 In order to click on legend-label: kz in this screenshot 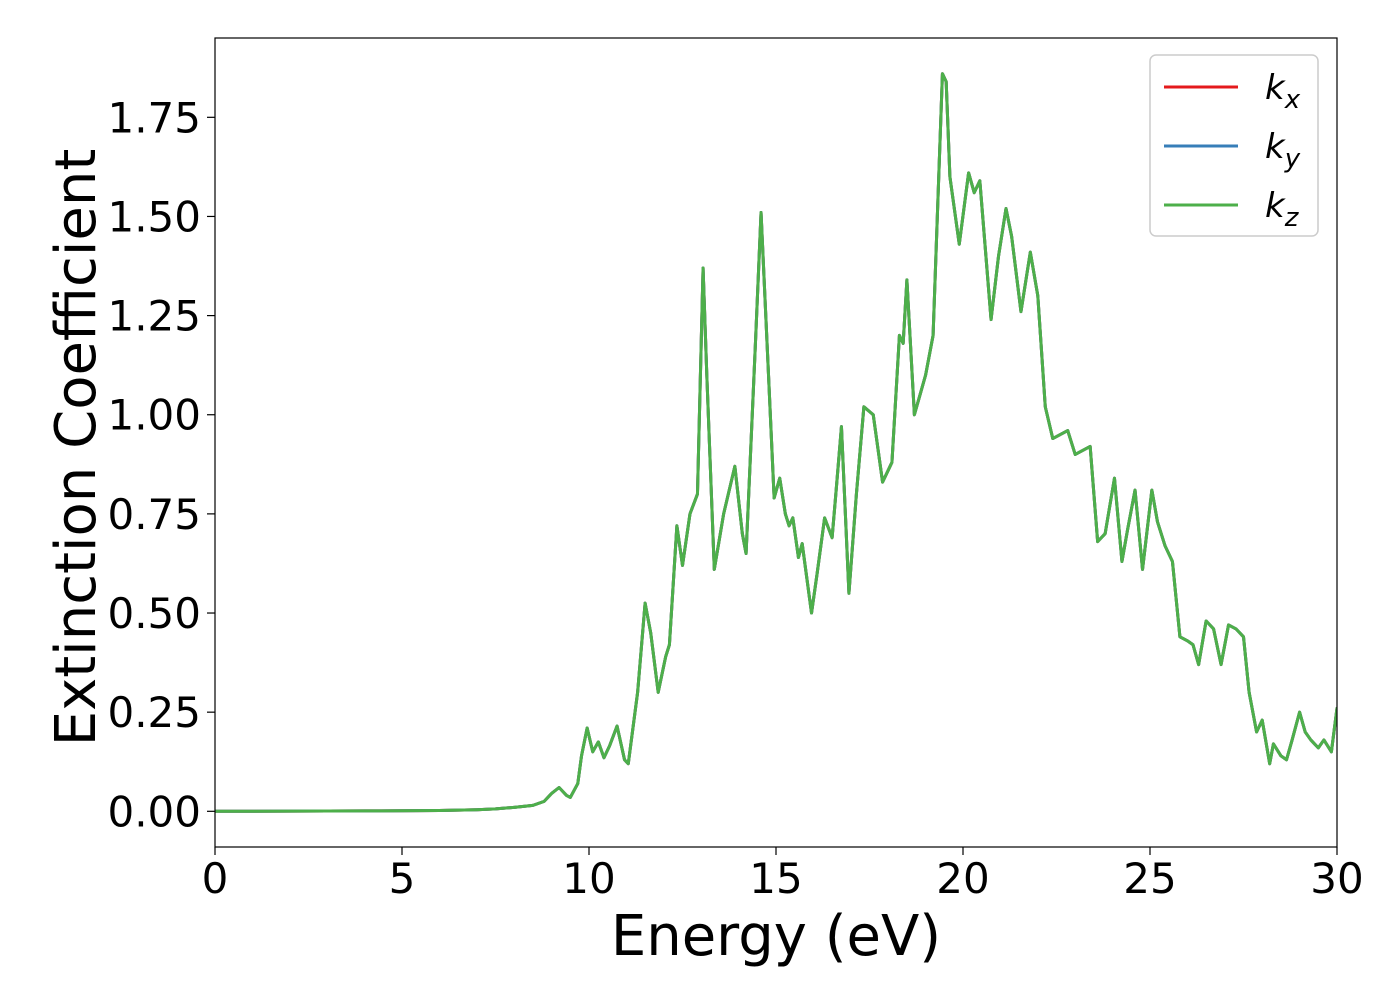, I will do `click(1282, 209)`.